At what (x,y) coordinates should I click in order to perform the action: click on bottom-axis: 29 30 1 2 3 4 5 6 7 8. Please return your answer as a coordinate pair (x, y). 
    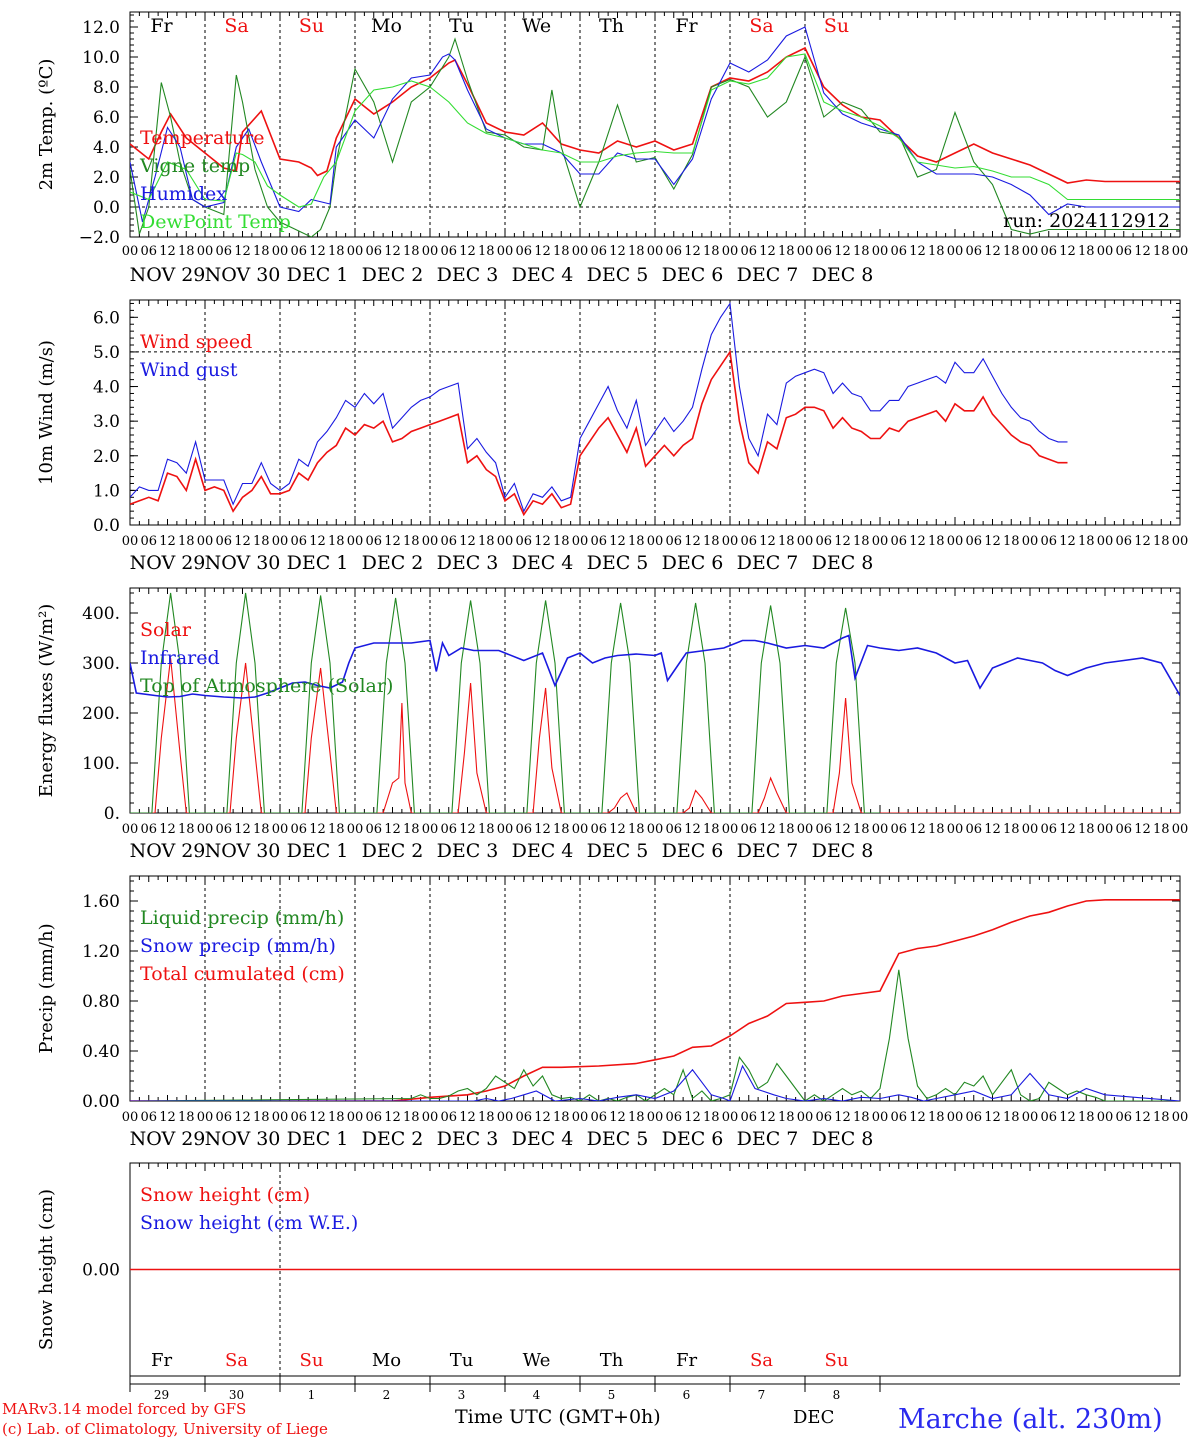
    Looking at the image, I should click on (654, 1389).